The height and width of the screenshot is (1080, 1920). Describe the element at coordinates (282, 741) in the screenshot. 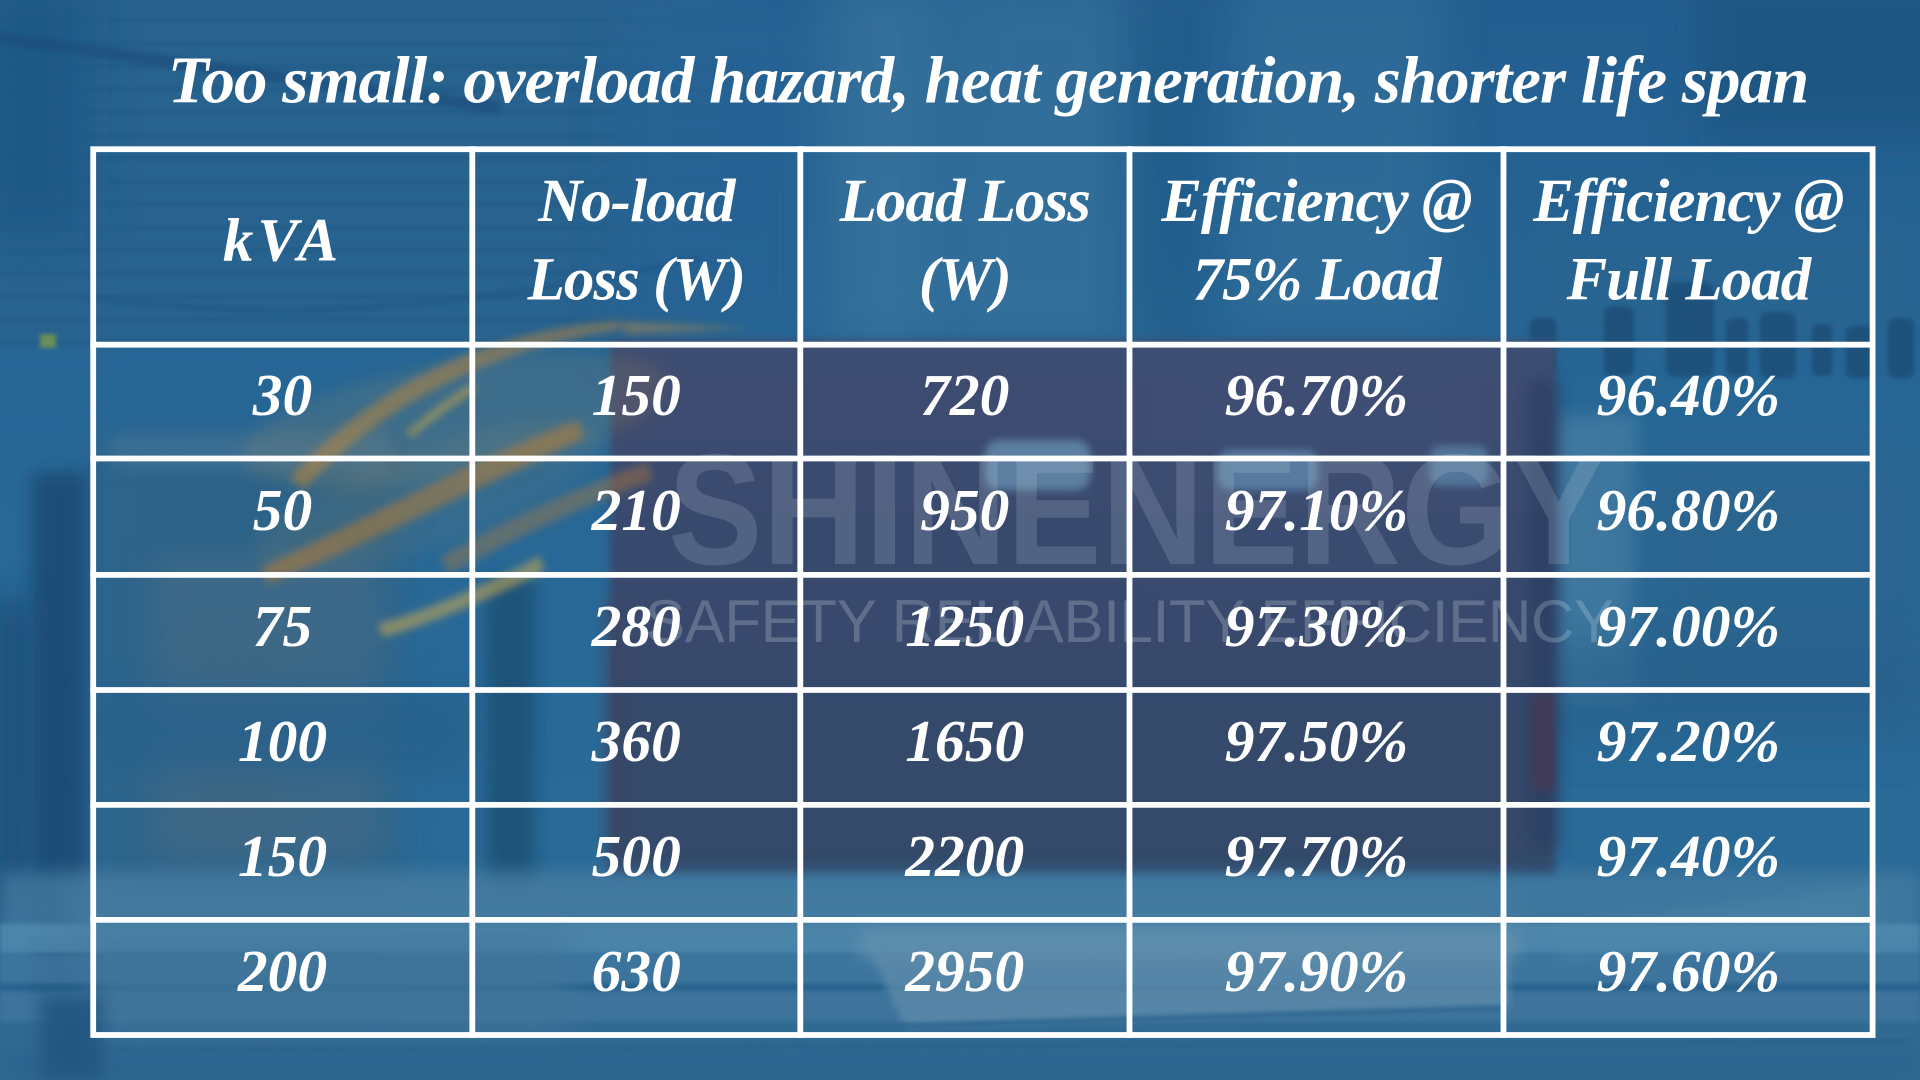

I see `svg-text: 100` at that location.